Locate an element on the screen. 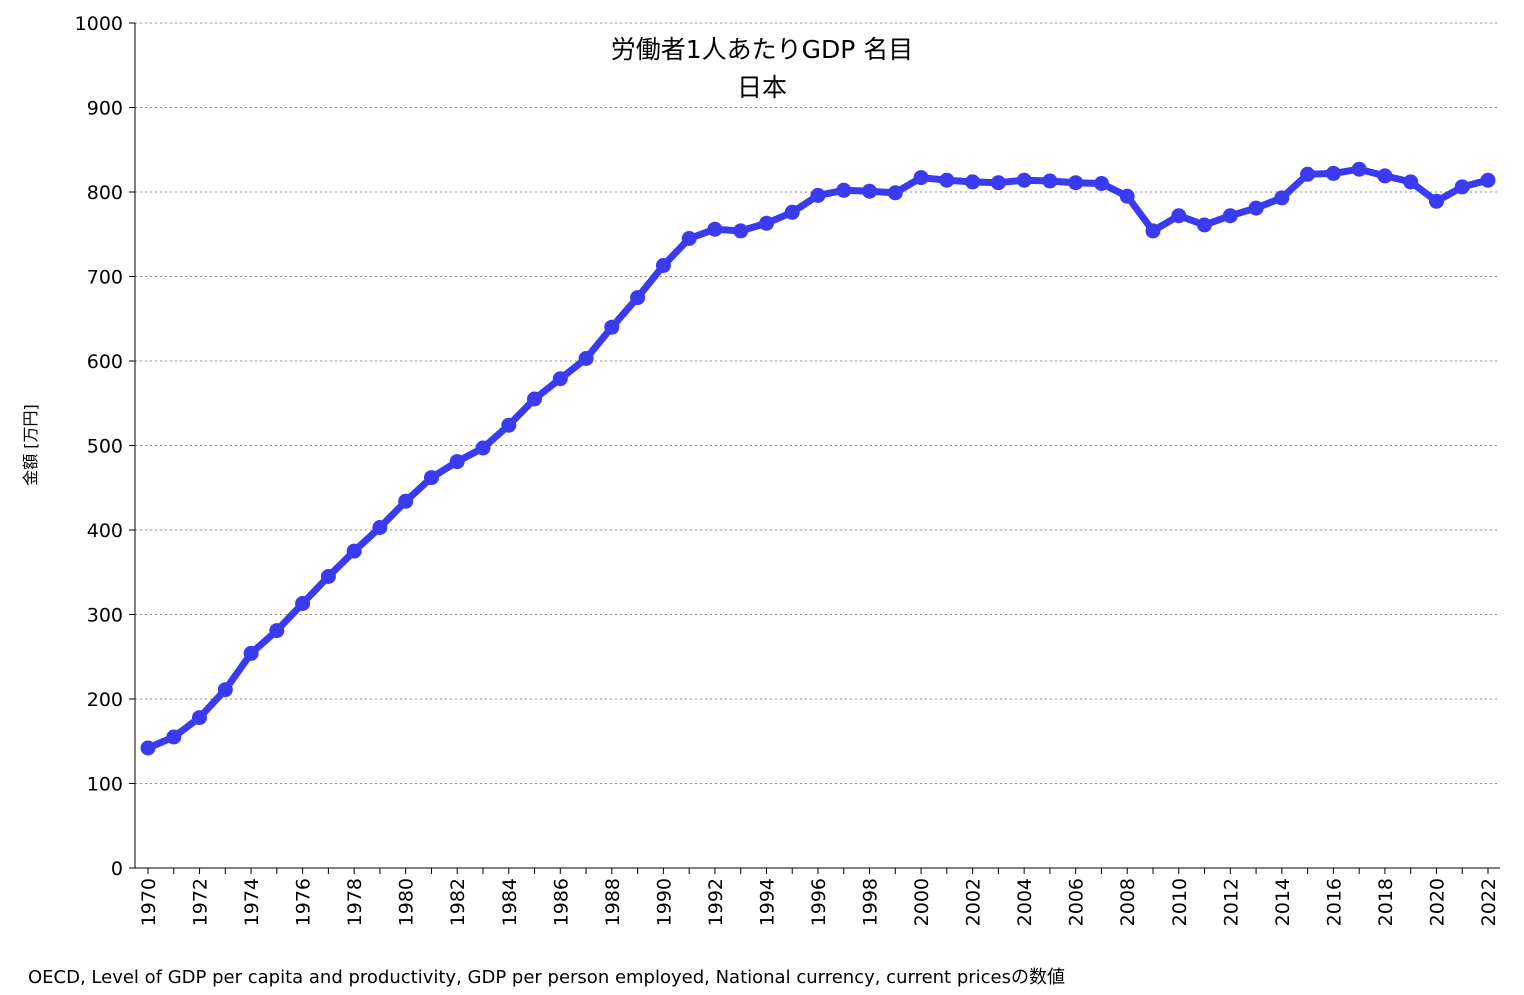  data-point-1972 is located at coordinates (199, 718).